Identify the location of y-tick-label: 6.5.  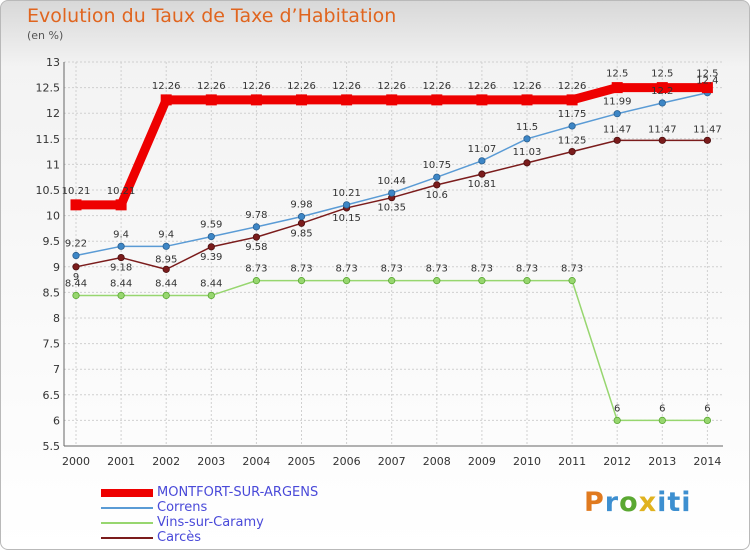
(52, 395).